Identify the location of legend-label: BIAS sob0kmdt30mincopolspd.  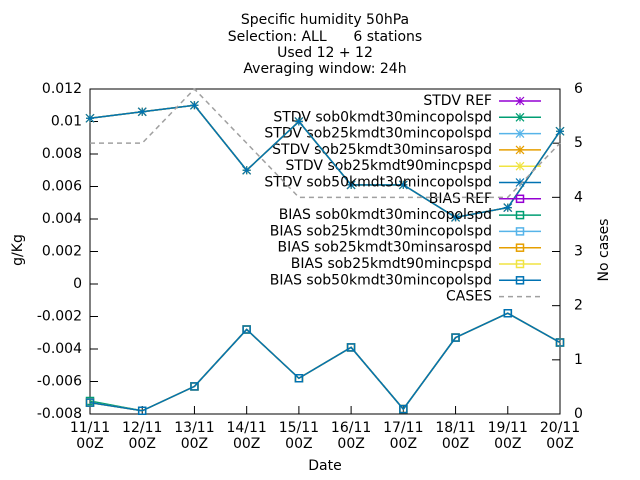
(385, 215).